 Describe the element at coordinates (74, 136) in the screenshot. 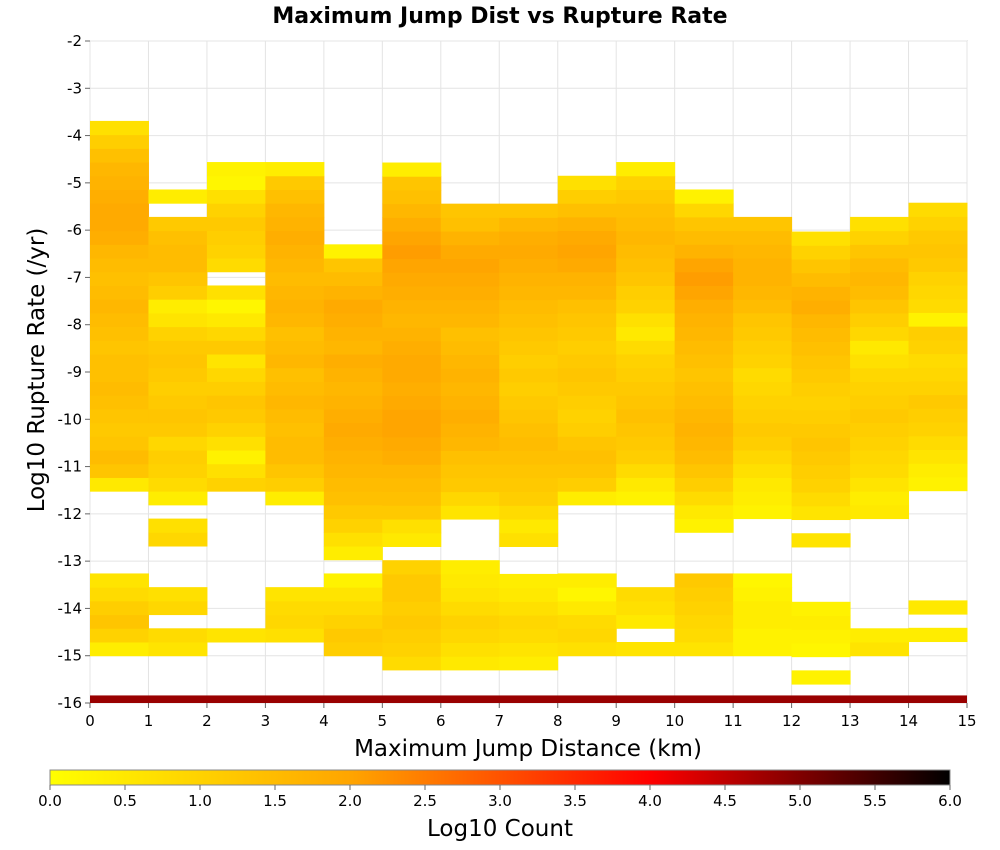

I see `y-tick-label: -4` at that location.